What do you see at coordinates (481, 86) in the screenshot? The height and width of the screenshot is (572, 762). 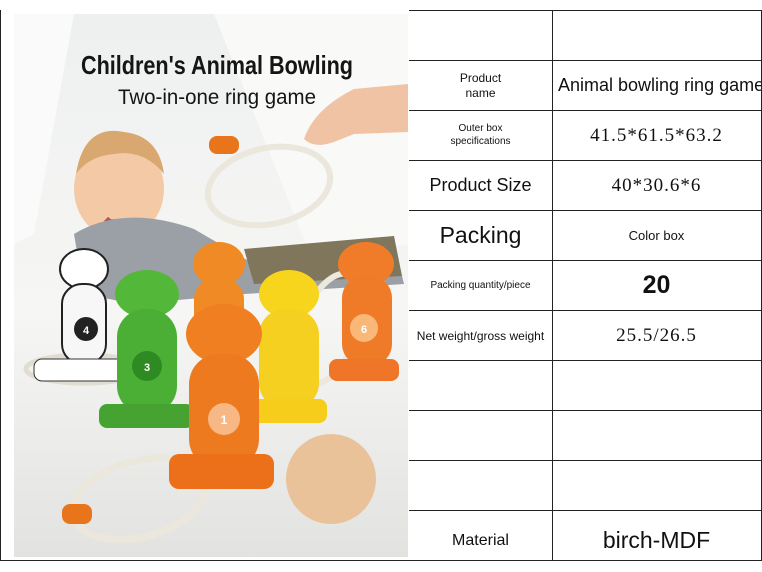 I see `row-label: Product name` at bounding box center [481, 86].